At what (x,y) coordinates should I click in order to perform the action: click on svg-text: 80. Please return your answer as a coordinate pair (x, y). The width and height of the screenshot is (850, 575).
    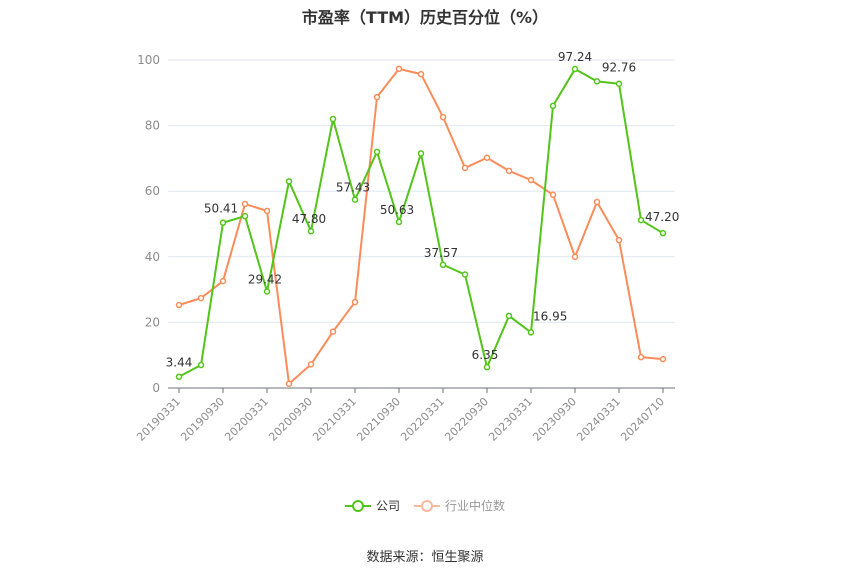
    Looking at the image, I should click on (152, 126).